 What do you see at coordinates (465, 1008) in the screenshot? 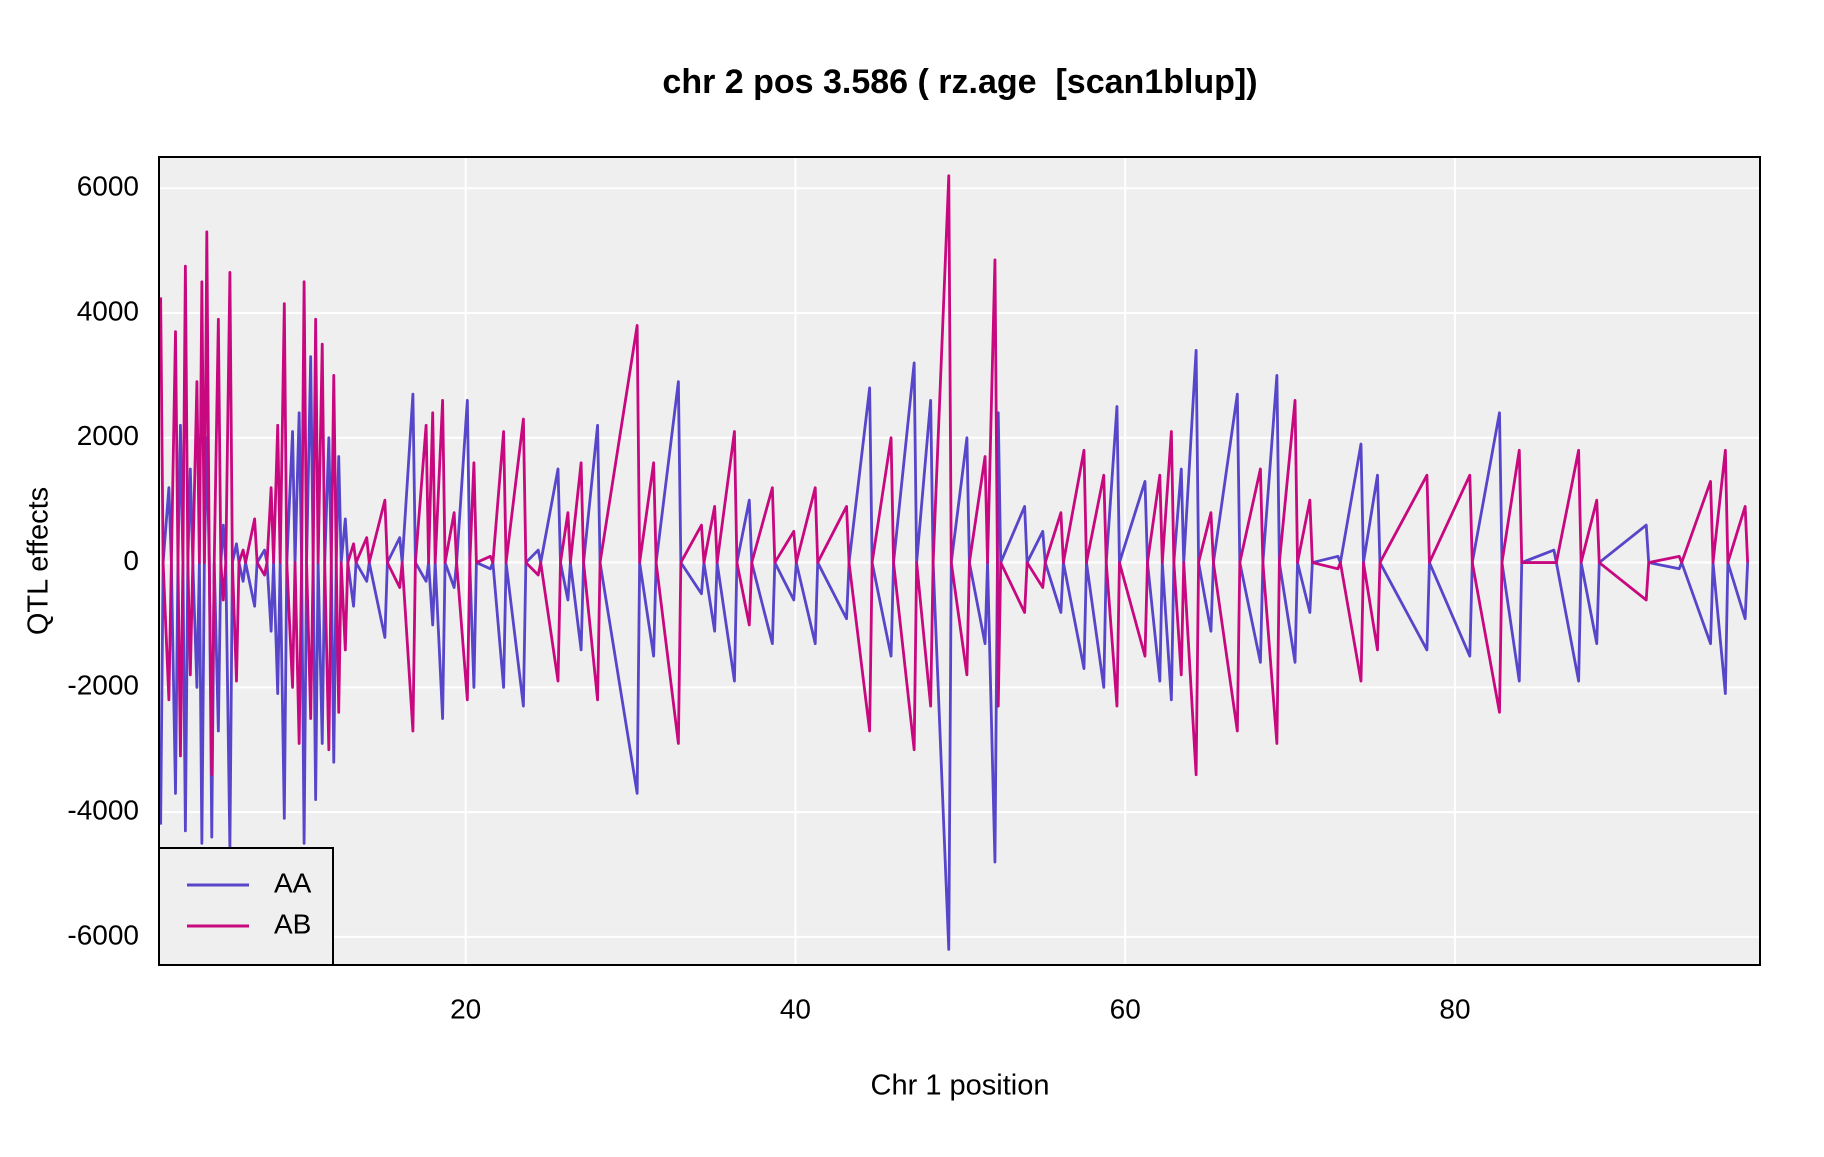
I see `x-tick-label: 20` at bounding box center [465, 1008].